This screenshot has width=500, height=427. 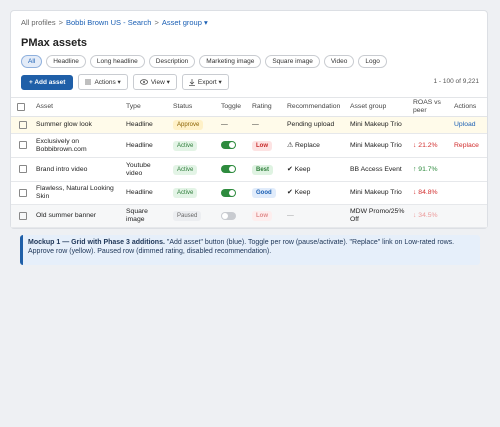 I want to click on recommendation: ⚠ Replace, so click(x=315, y=145).